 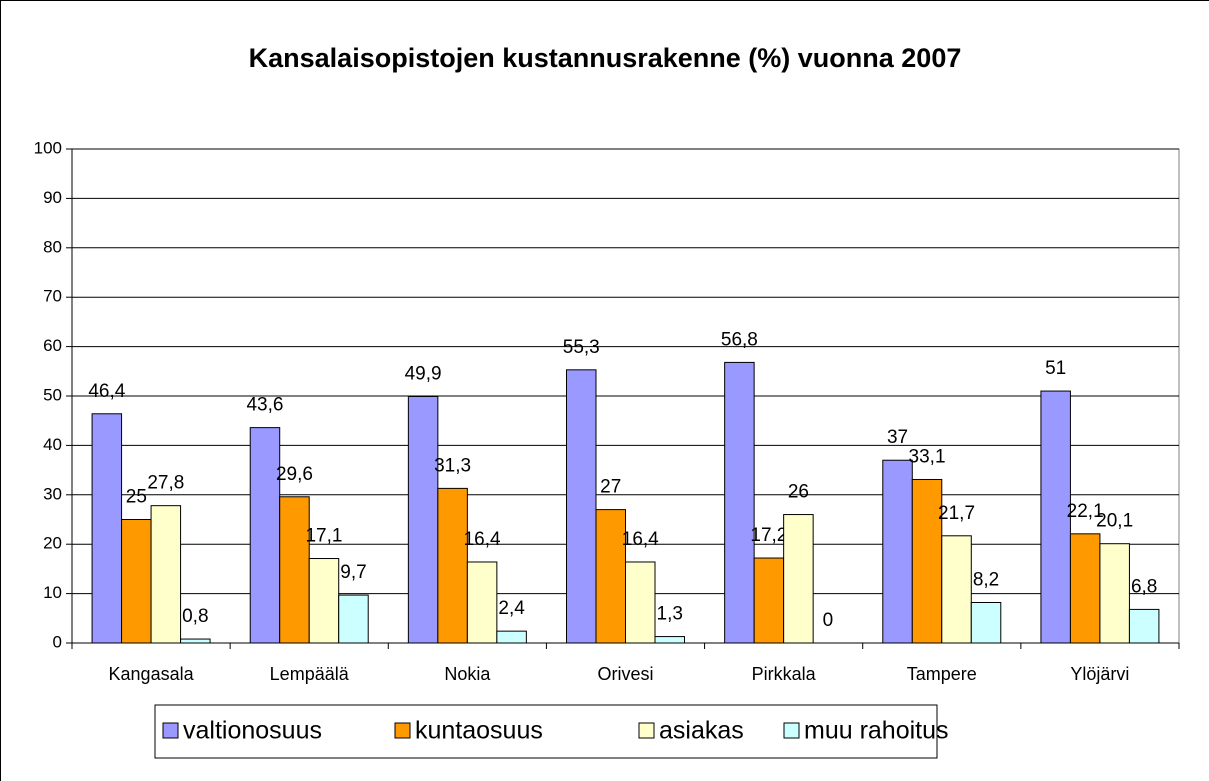 What do you see at coordinates (57, 641) in the screenshot?
I see `y-tick-label: 0` at bounding box center [57, 641].